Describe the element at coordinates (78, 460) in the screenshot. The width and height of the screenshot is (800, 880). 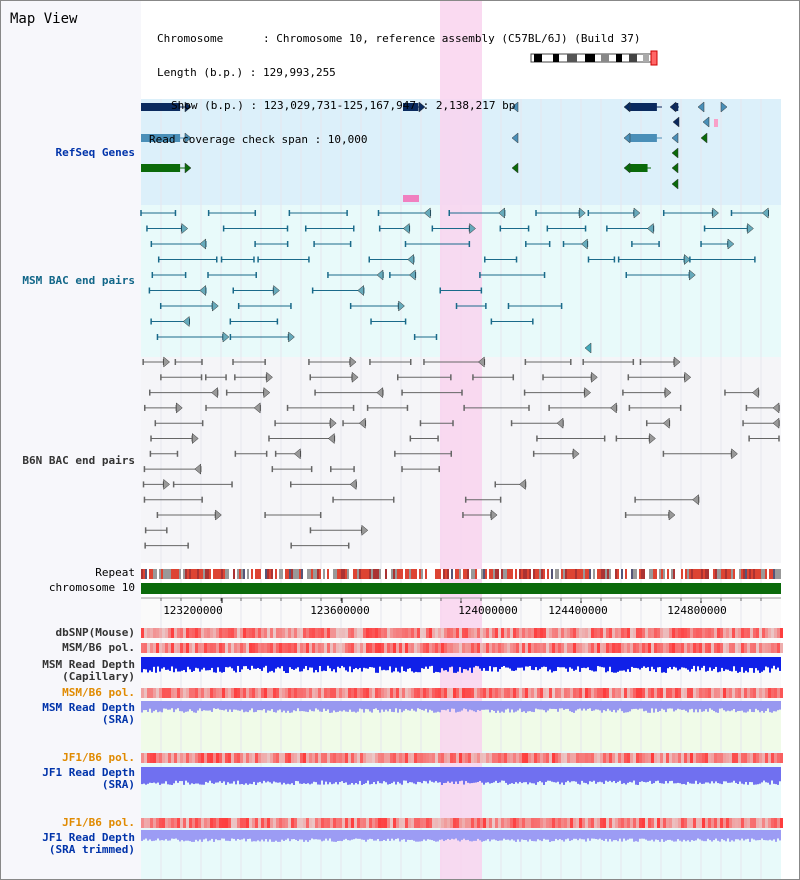
I see `track-label-b6n-bac: B6N BAC end pairs` at that location.